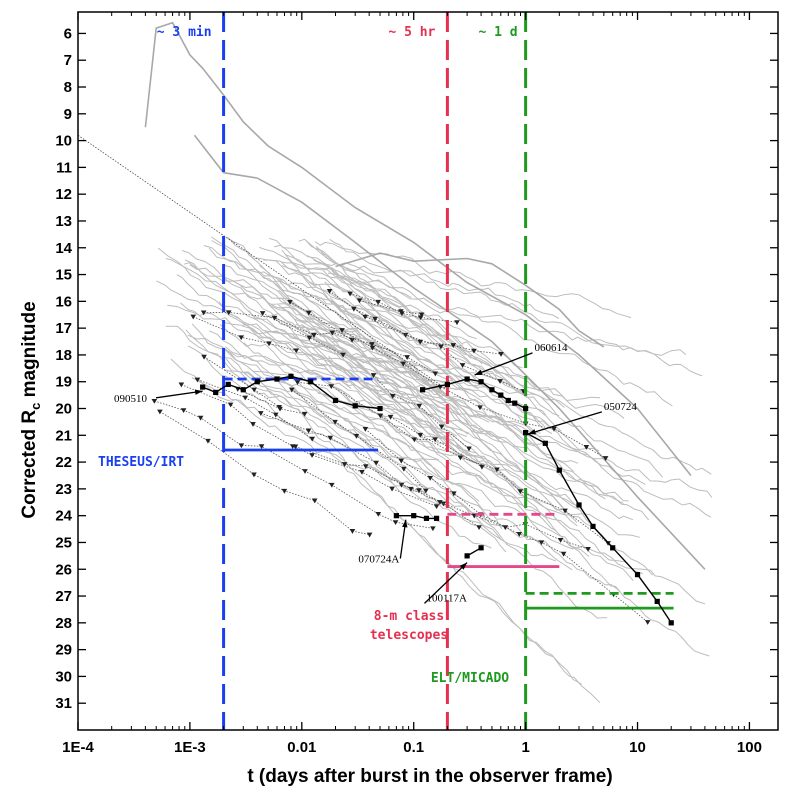 This screenshot has width=789, height=787. Describe the element at coordinates (63, 516) in the screenshot. I see `y-tick-label: 24` at that location.